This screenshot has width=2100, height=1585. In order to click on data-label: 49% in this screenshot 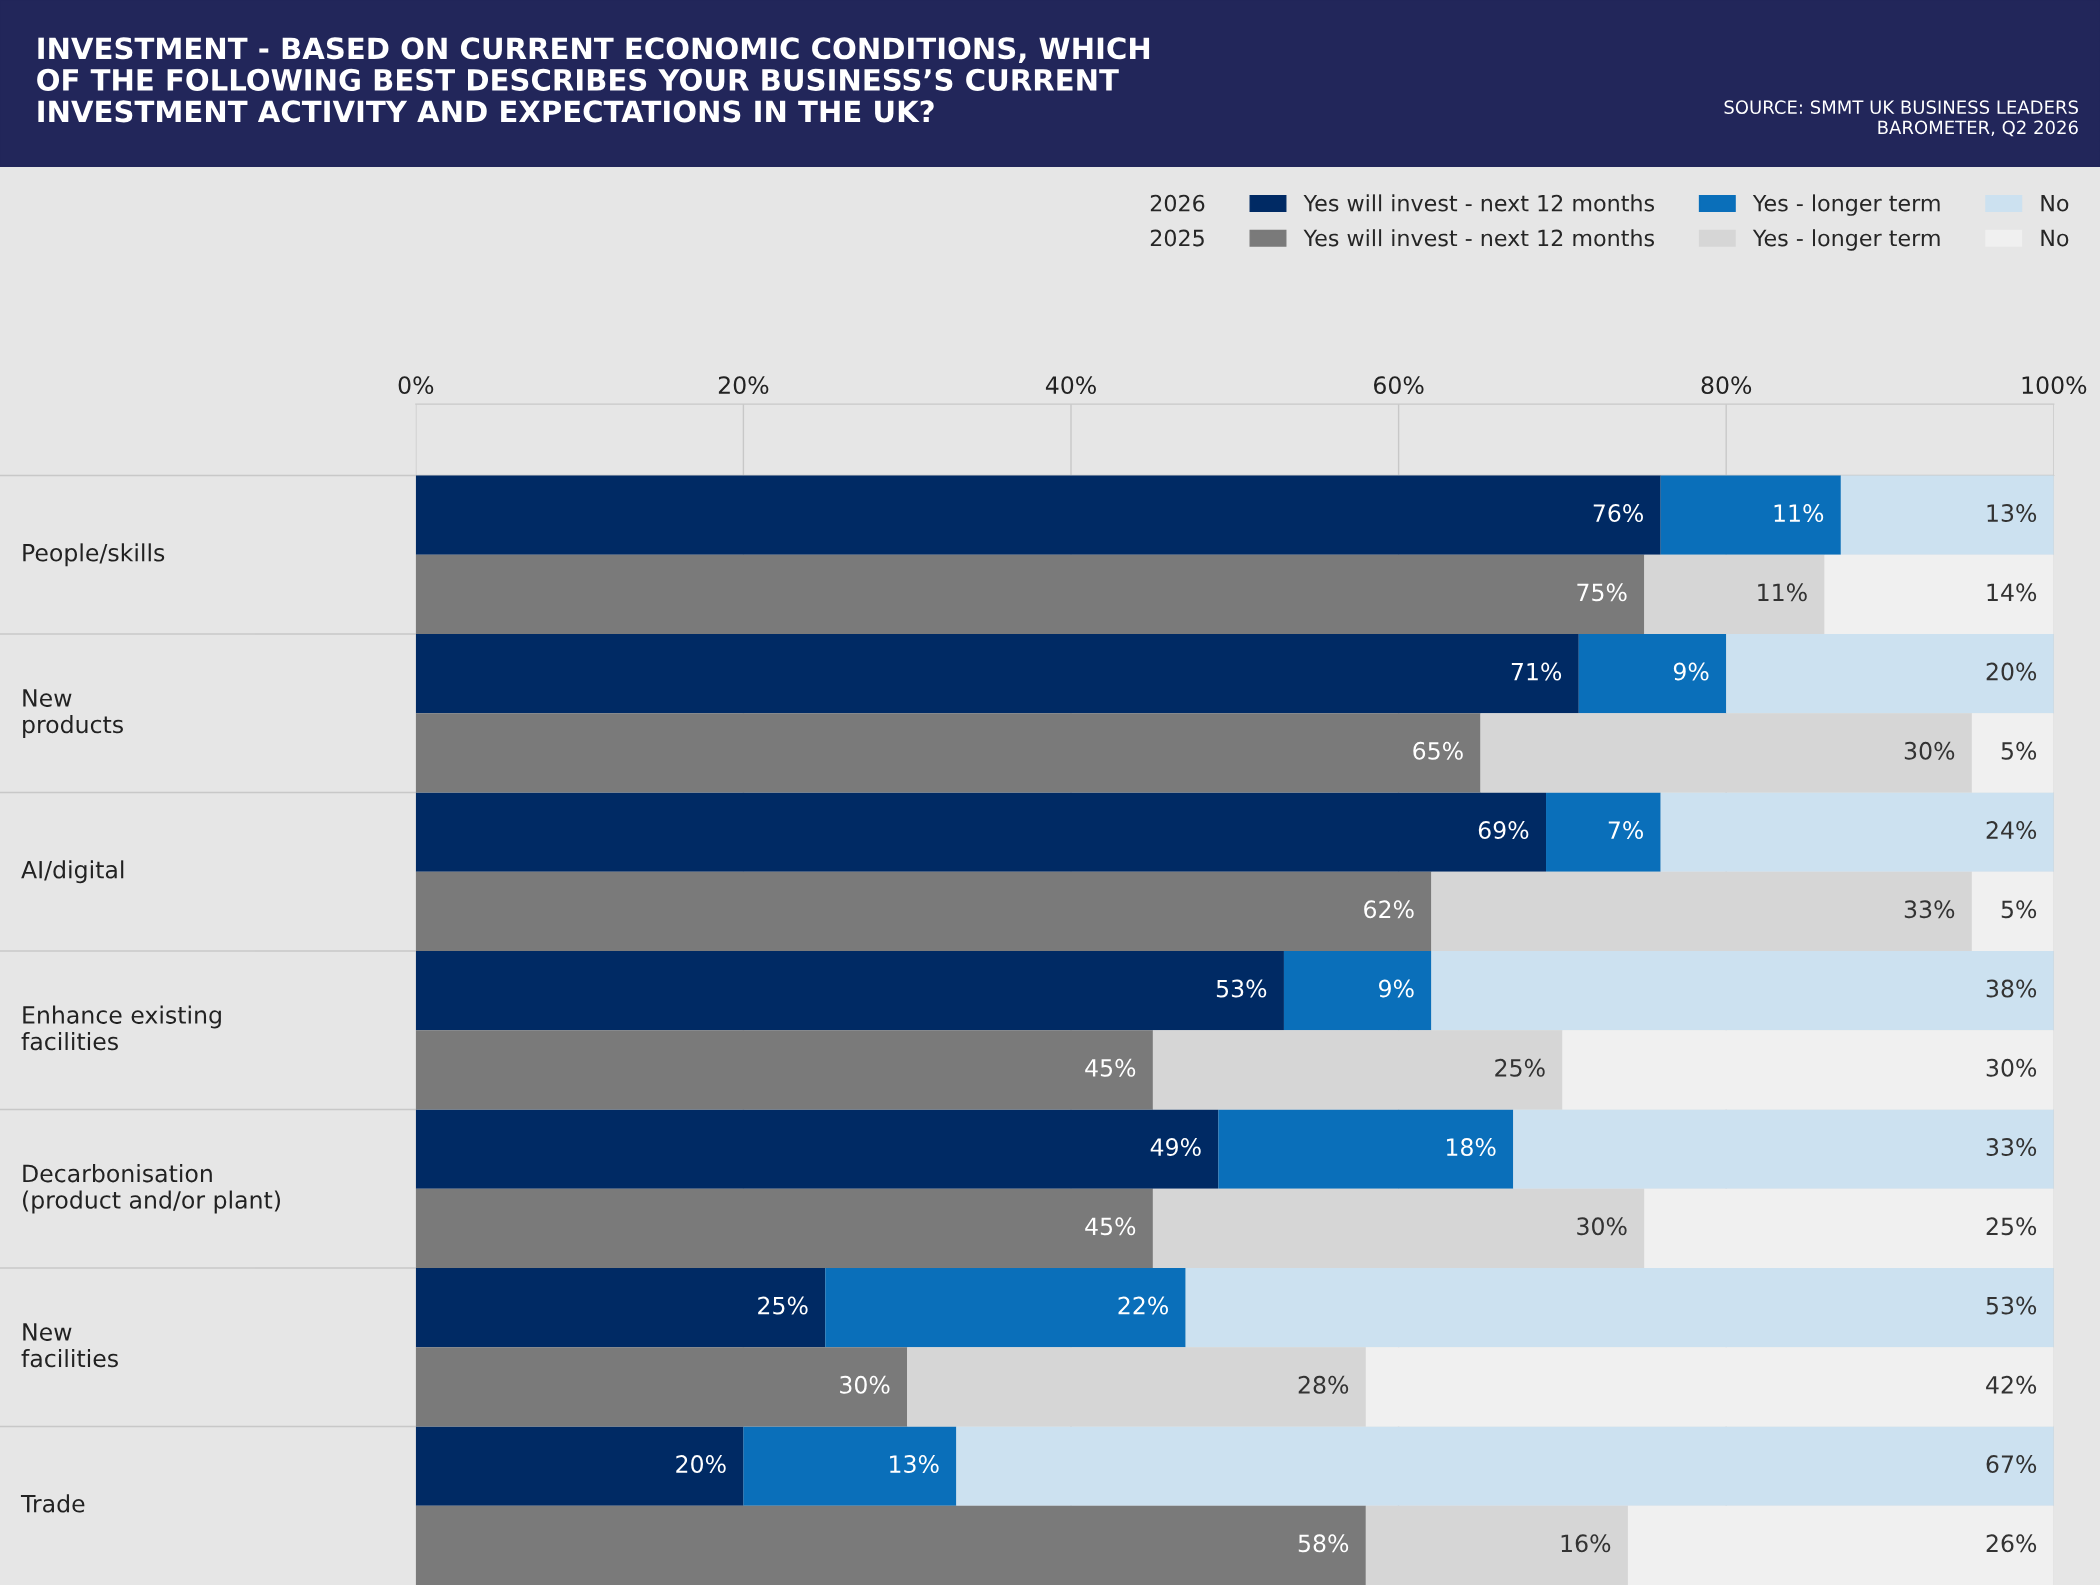, I will do `click(1175, 1147)`.